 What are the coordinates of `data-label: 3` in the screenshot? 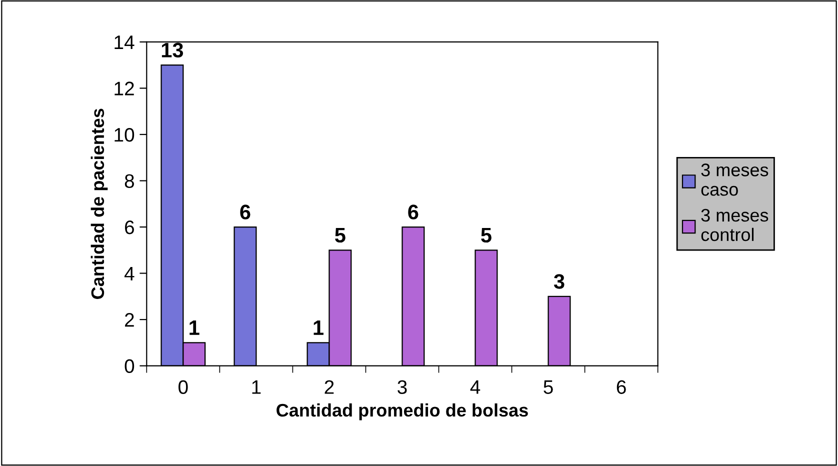 It's located at (559, 281).